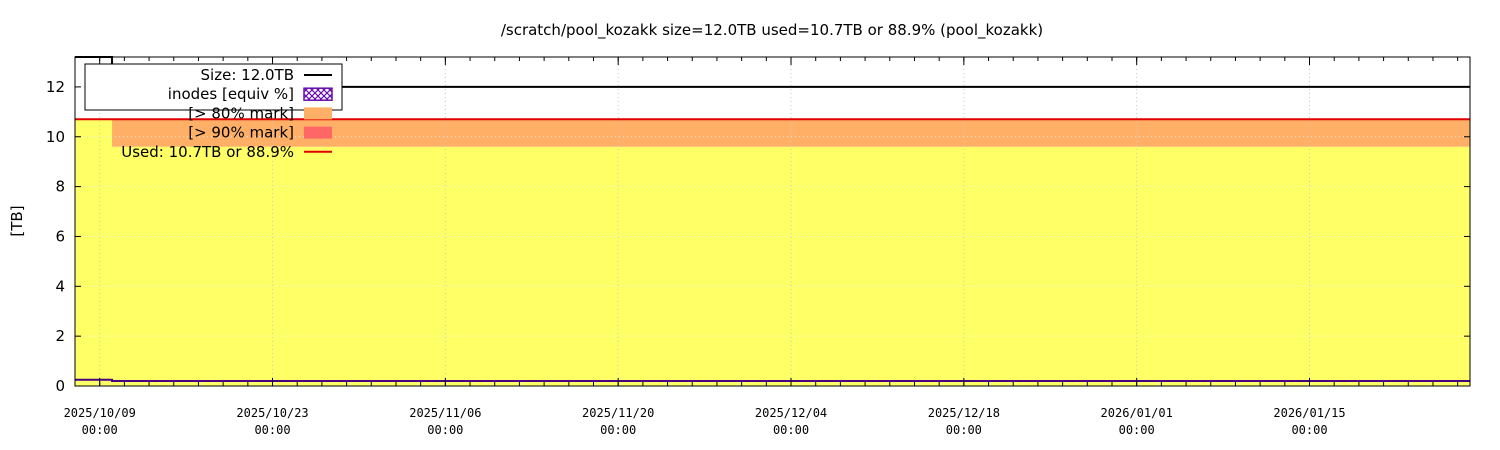 Image resolution: width=1500 pixels, height=450 pixels. Describe the element at coordinates (55, 87) in the screenshot. I see `y-tick-label: 12` at that location.